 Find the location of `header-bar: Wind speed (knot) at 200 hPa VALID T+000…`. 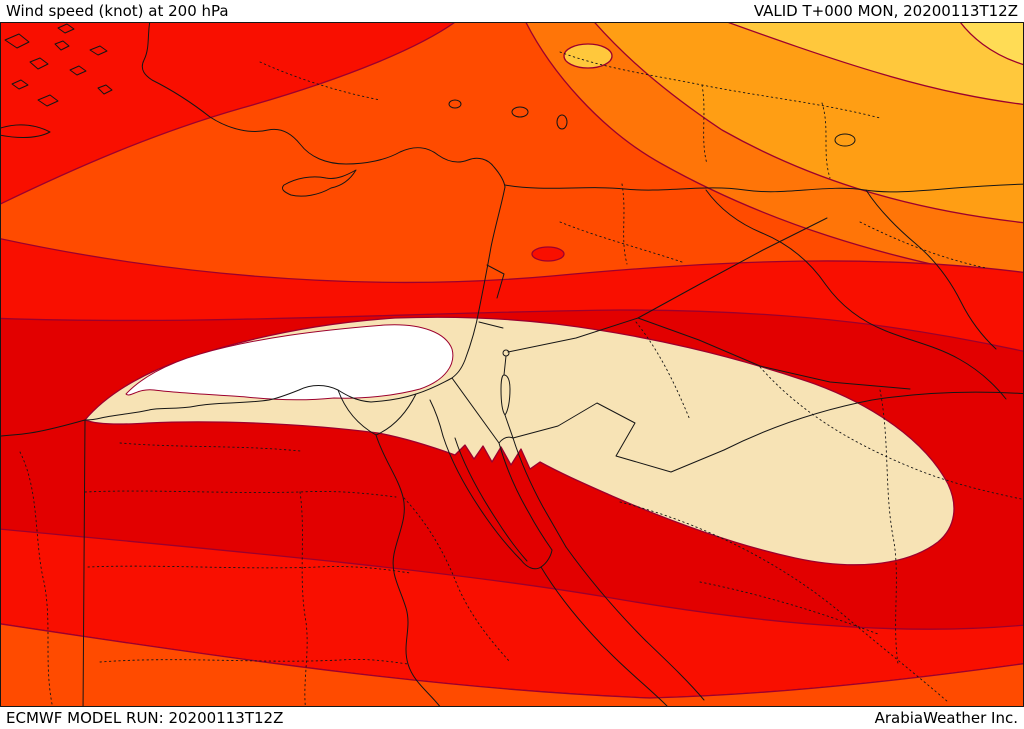

header-bar: Wind speed (knot) at 200 hPa VALID T+000… is located at coordinates (512, 11).